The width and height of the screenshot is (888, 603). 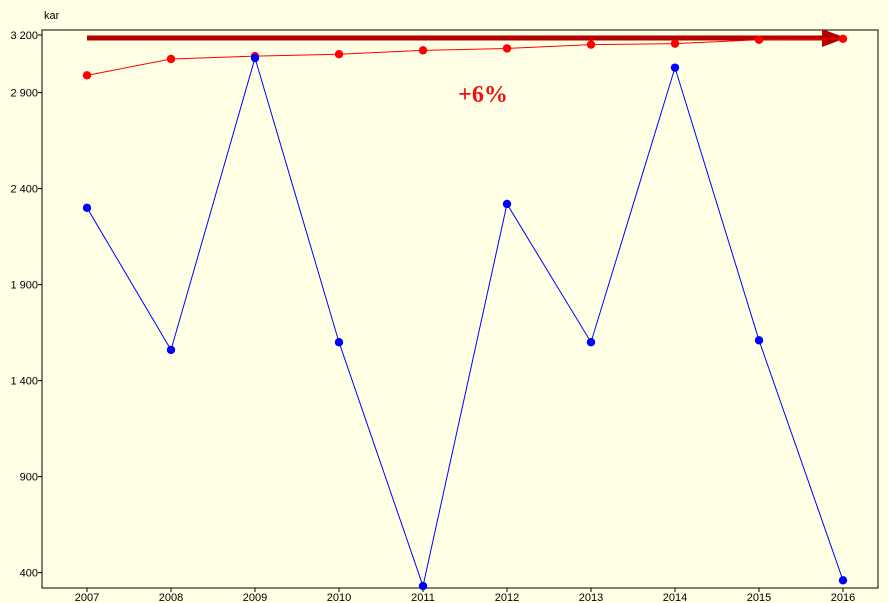 I want to click on y-tick-label: 1 400, so click(x=24, y=382).